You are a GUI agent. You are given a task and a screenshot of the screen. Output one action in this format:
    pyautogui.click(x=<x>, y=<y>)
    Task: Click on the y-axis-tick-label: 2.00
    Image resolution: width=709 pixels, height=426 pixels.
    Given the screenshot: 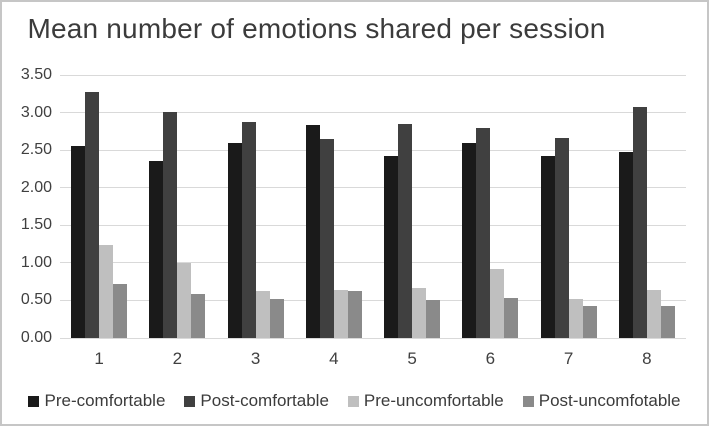 What is the action you would take?
    pyautogui.click(x=36, y=187)
    